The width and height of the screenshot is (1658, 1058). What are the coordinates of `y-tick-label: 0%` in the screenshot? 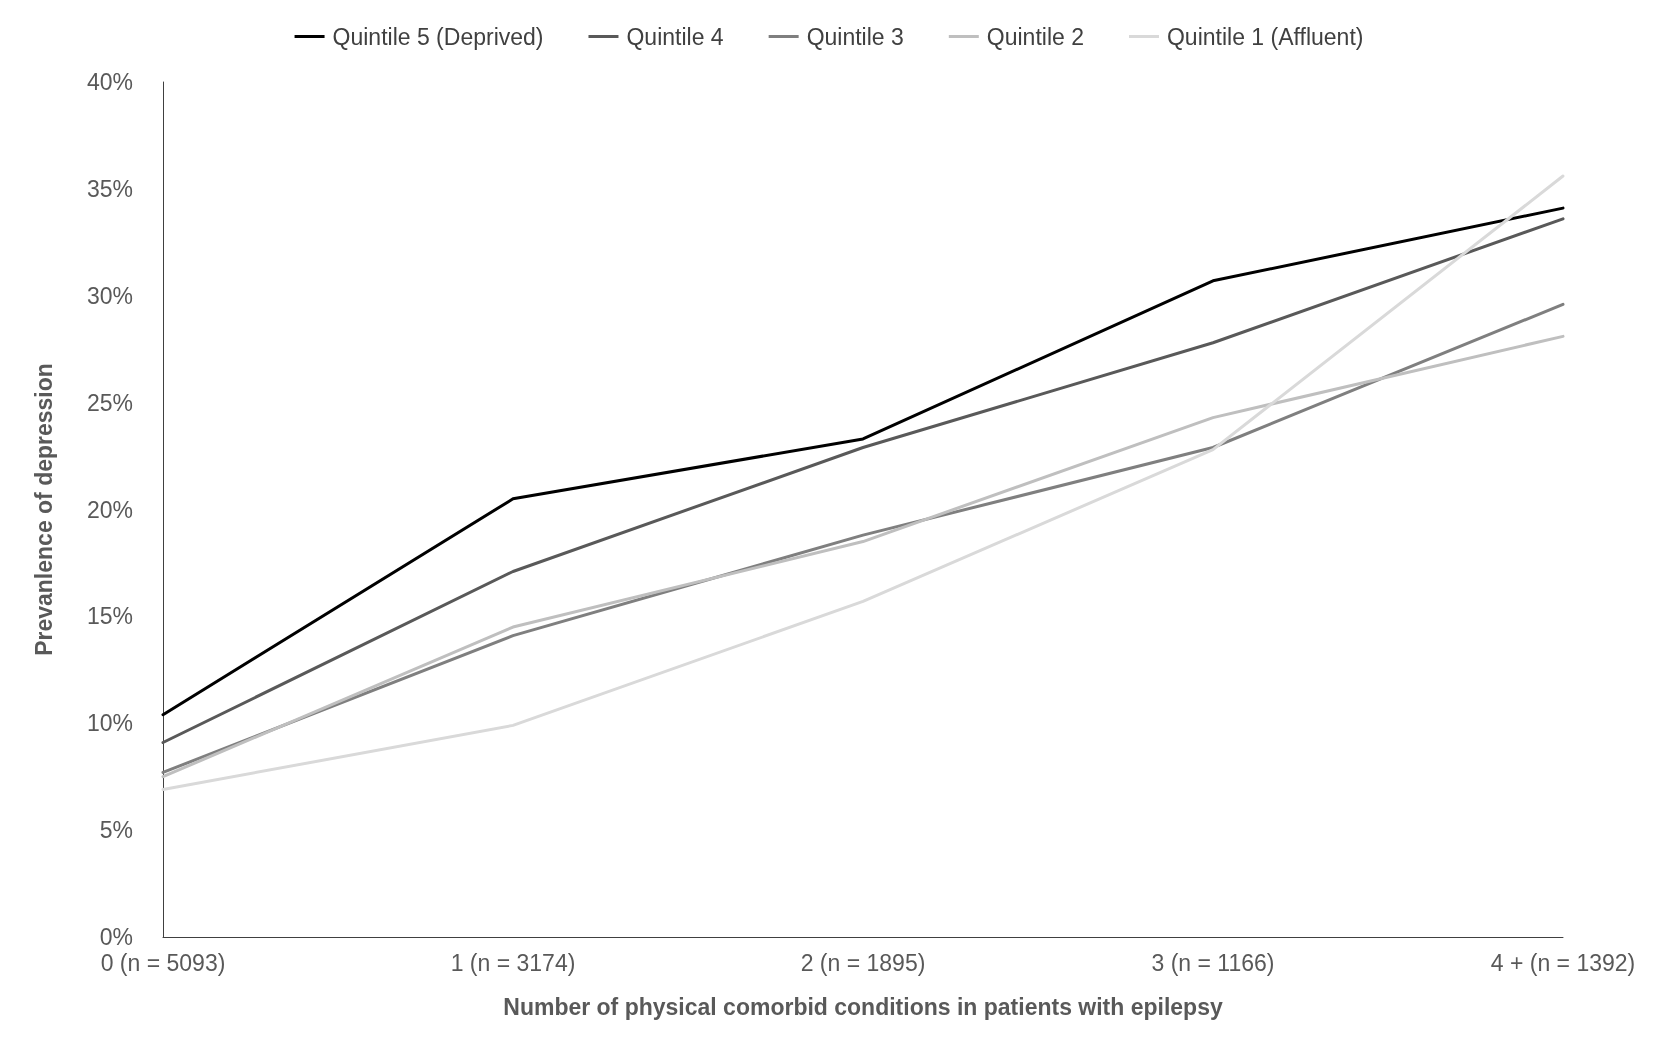 It's located at (116, 937).